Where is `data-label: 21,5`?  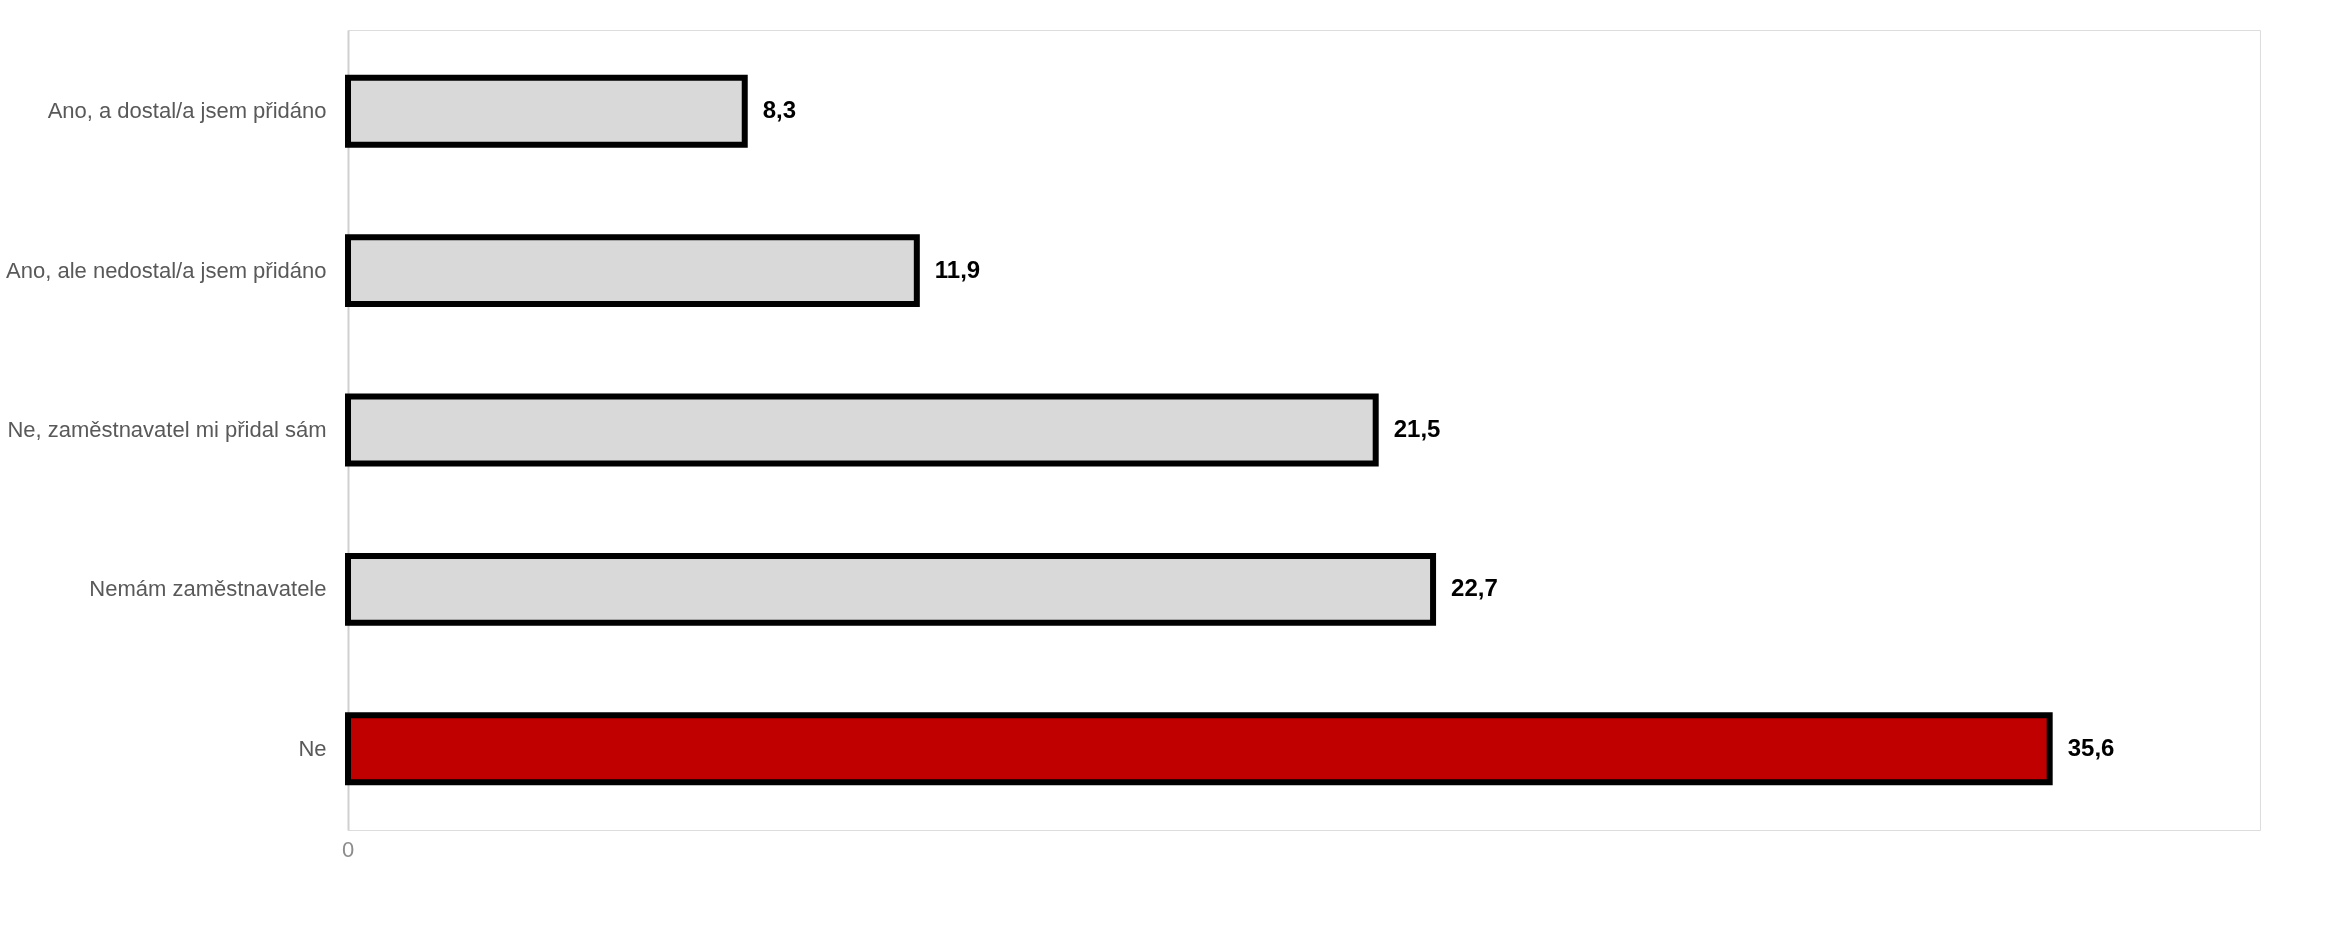 data-label: 21,5 is located at coordinates (1417, 428).